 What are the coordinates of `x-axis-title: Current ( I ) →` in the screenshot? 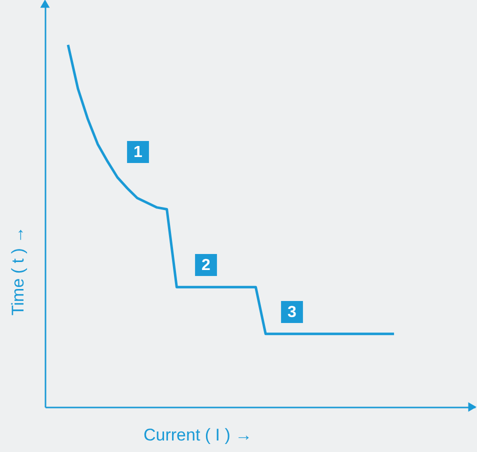 It's located at (198, 435).